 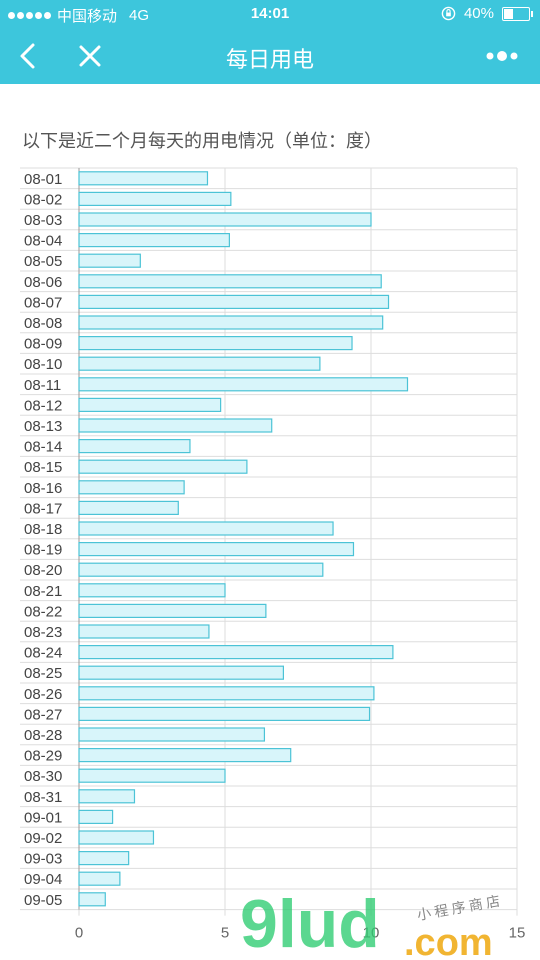 I want to click on close-button, so click(x=90, y=56).